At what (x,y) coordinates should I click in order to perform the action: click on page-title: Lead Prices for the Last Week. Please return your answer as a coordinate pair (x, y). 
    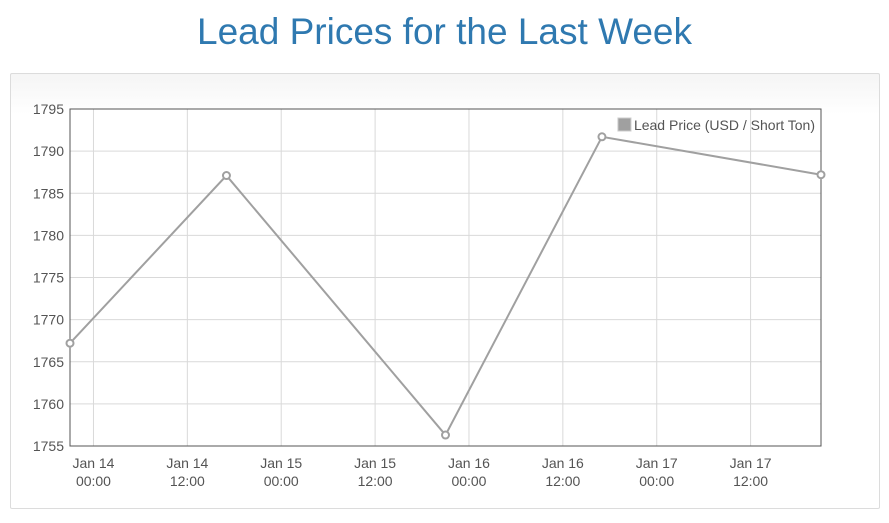
    Looking at the image, I should click on (444, 31).